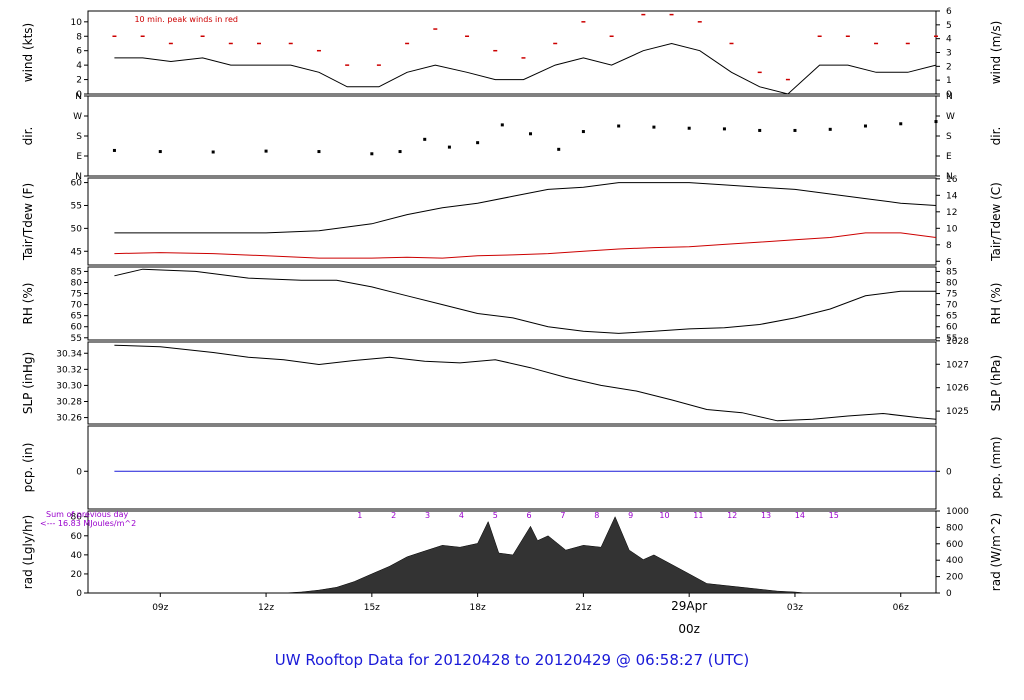  What do you see at coordinates (478, 608) in the screenshot?
I see `time-ticklabel-3: 18z` at bounding box center [478, 608].